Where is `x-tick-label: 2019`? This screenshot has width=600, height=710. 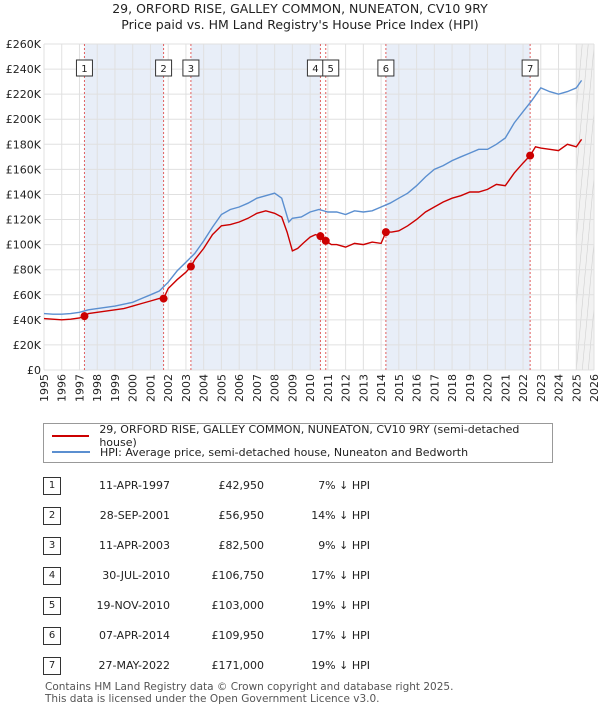 x-tick-label: 2019 is located at coordinates (470, 388).